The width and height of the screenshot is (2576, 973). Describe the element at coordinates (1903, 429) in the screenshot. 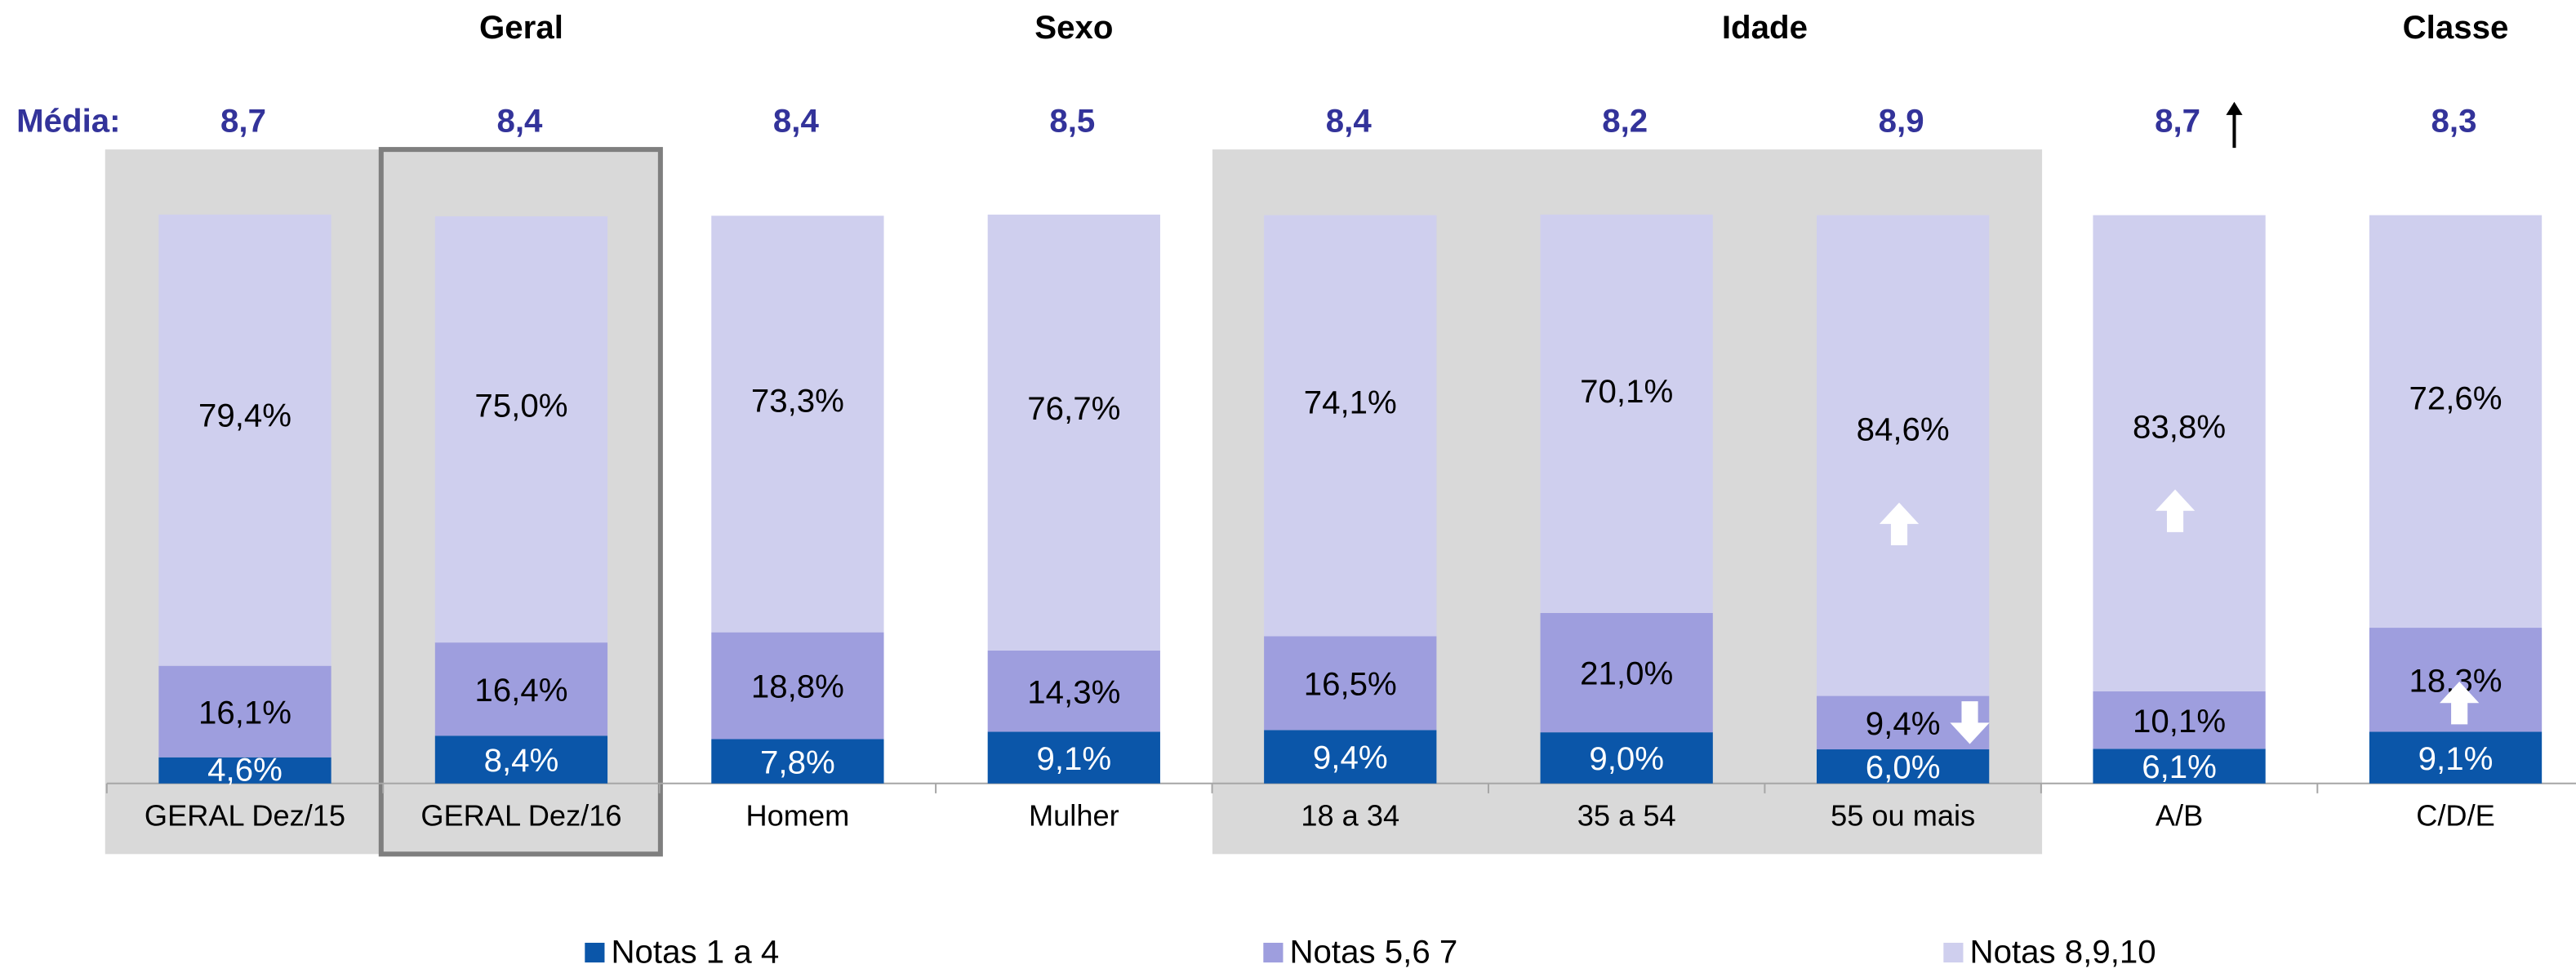

I see `value-label: 84,6%` at that location.